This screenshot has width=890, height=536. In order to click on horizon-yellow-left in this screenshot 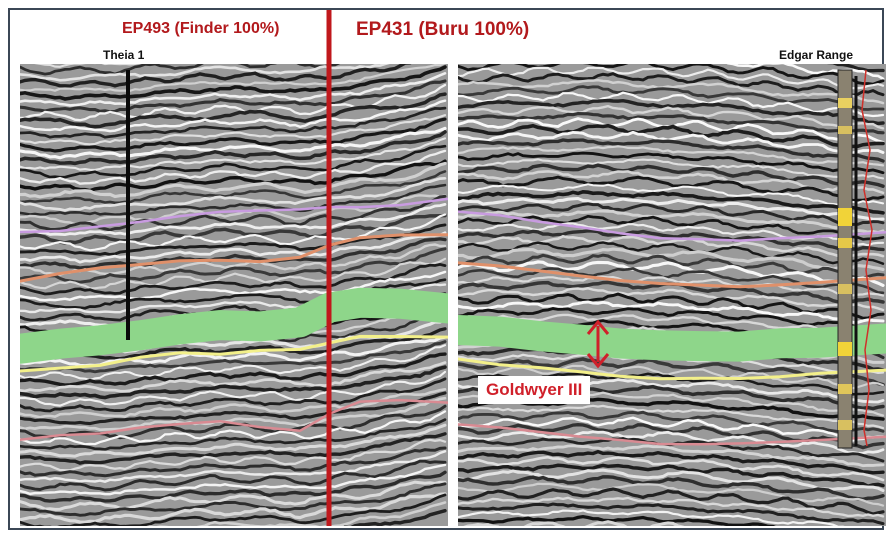, I will do `click(234, 353)`.